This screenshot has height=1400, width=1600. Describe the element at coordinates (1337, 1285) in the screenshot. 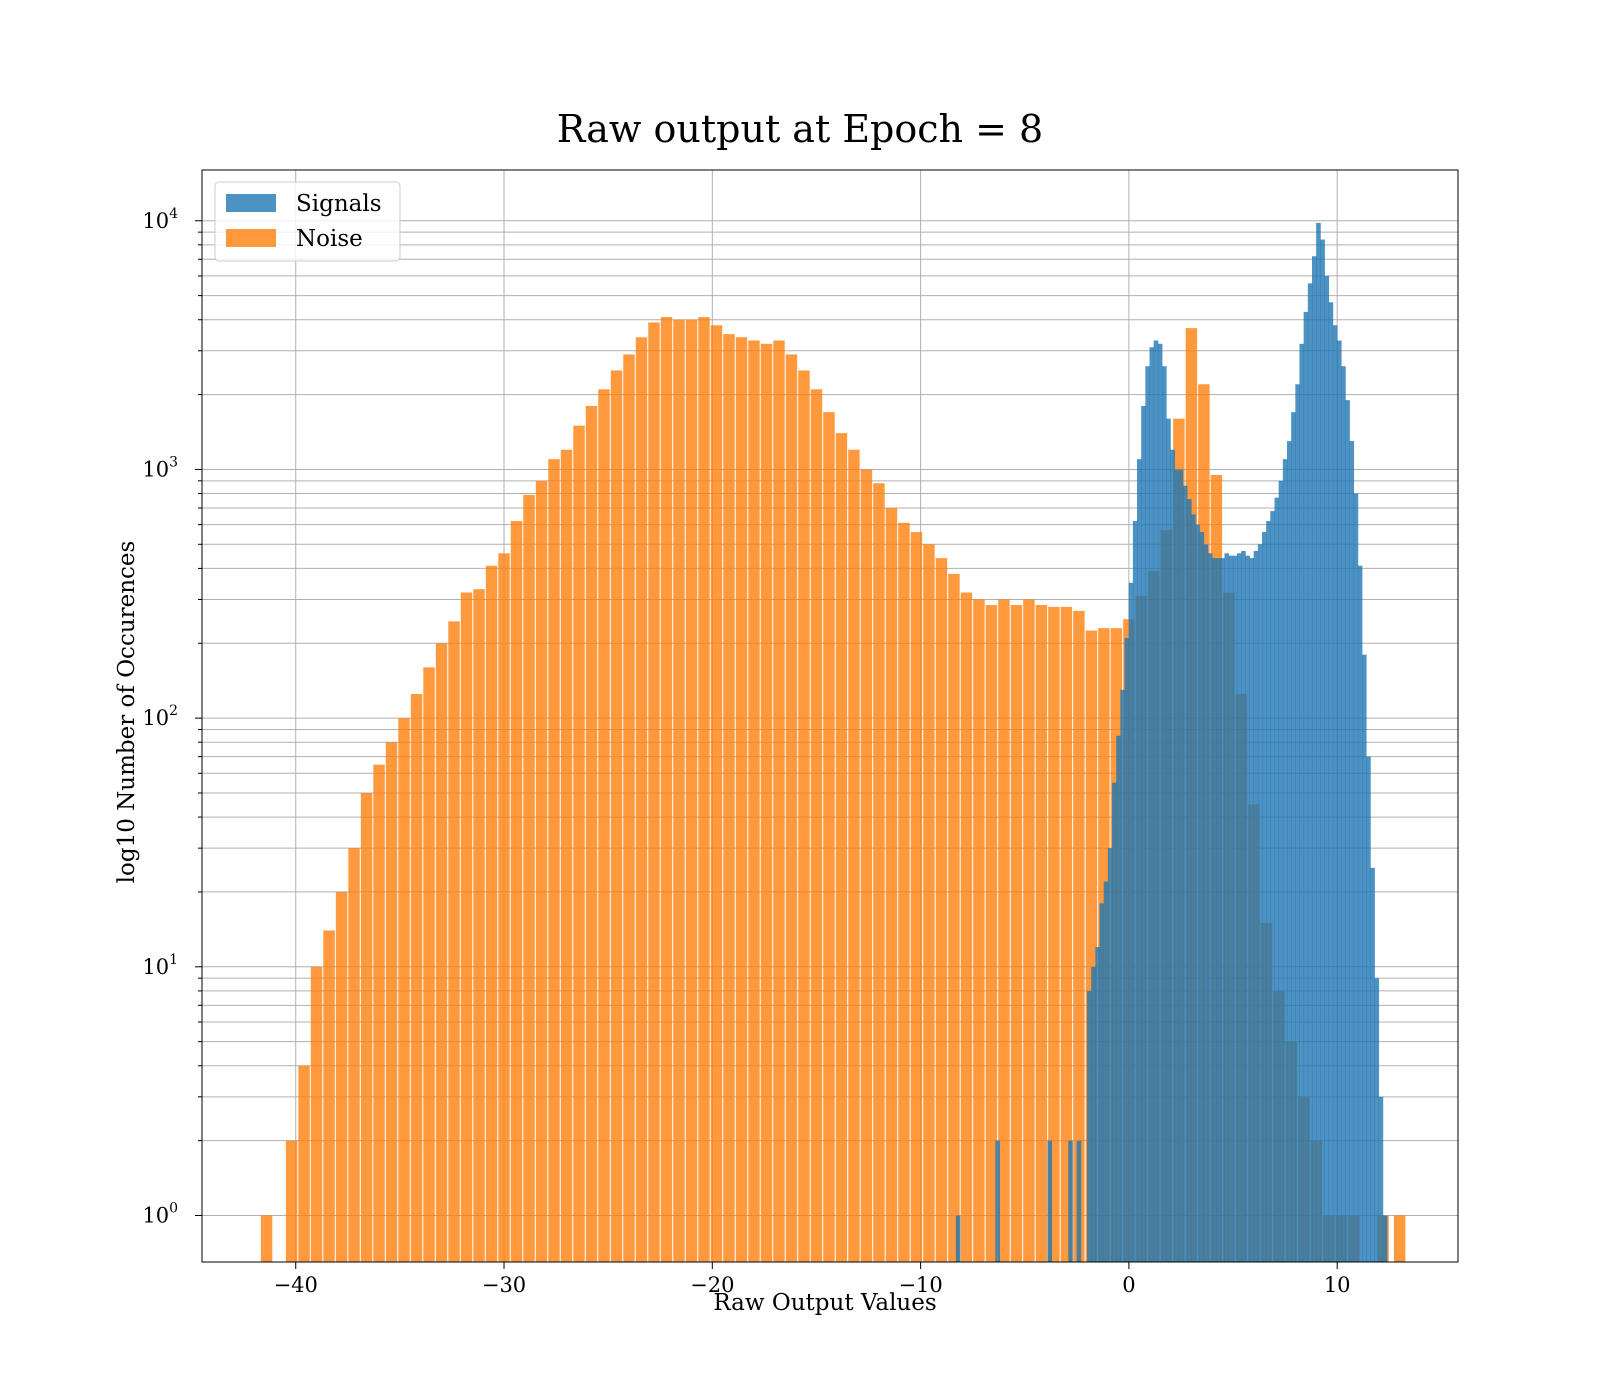

I see `x-tick-label: 10` at that location.